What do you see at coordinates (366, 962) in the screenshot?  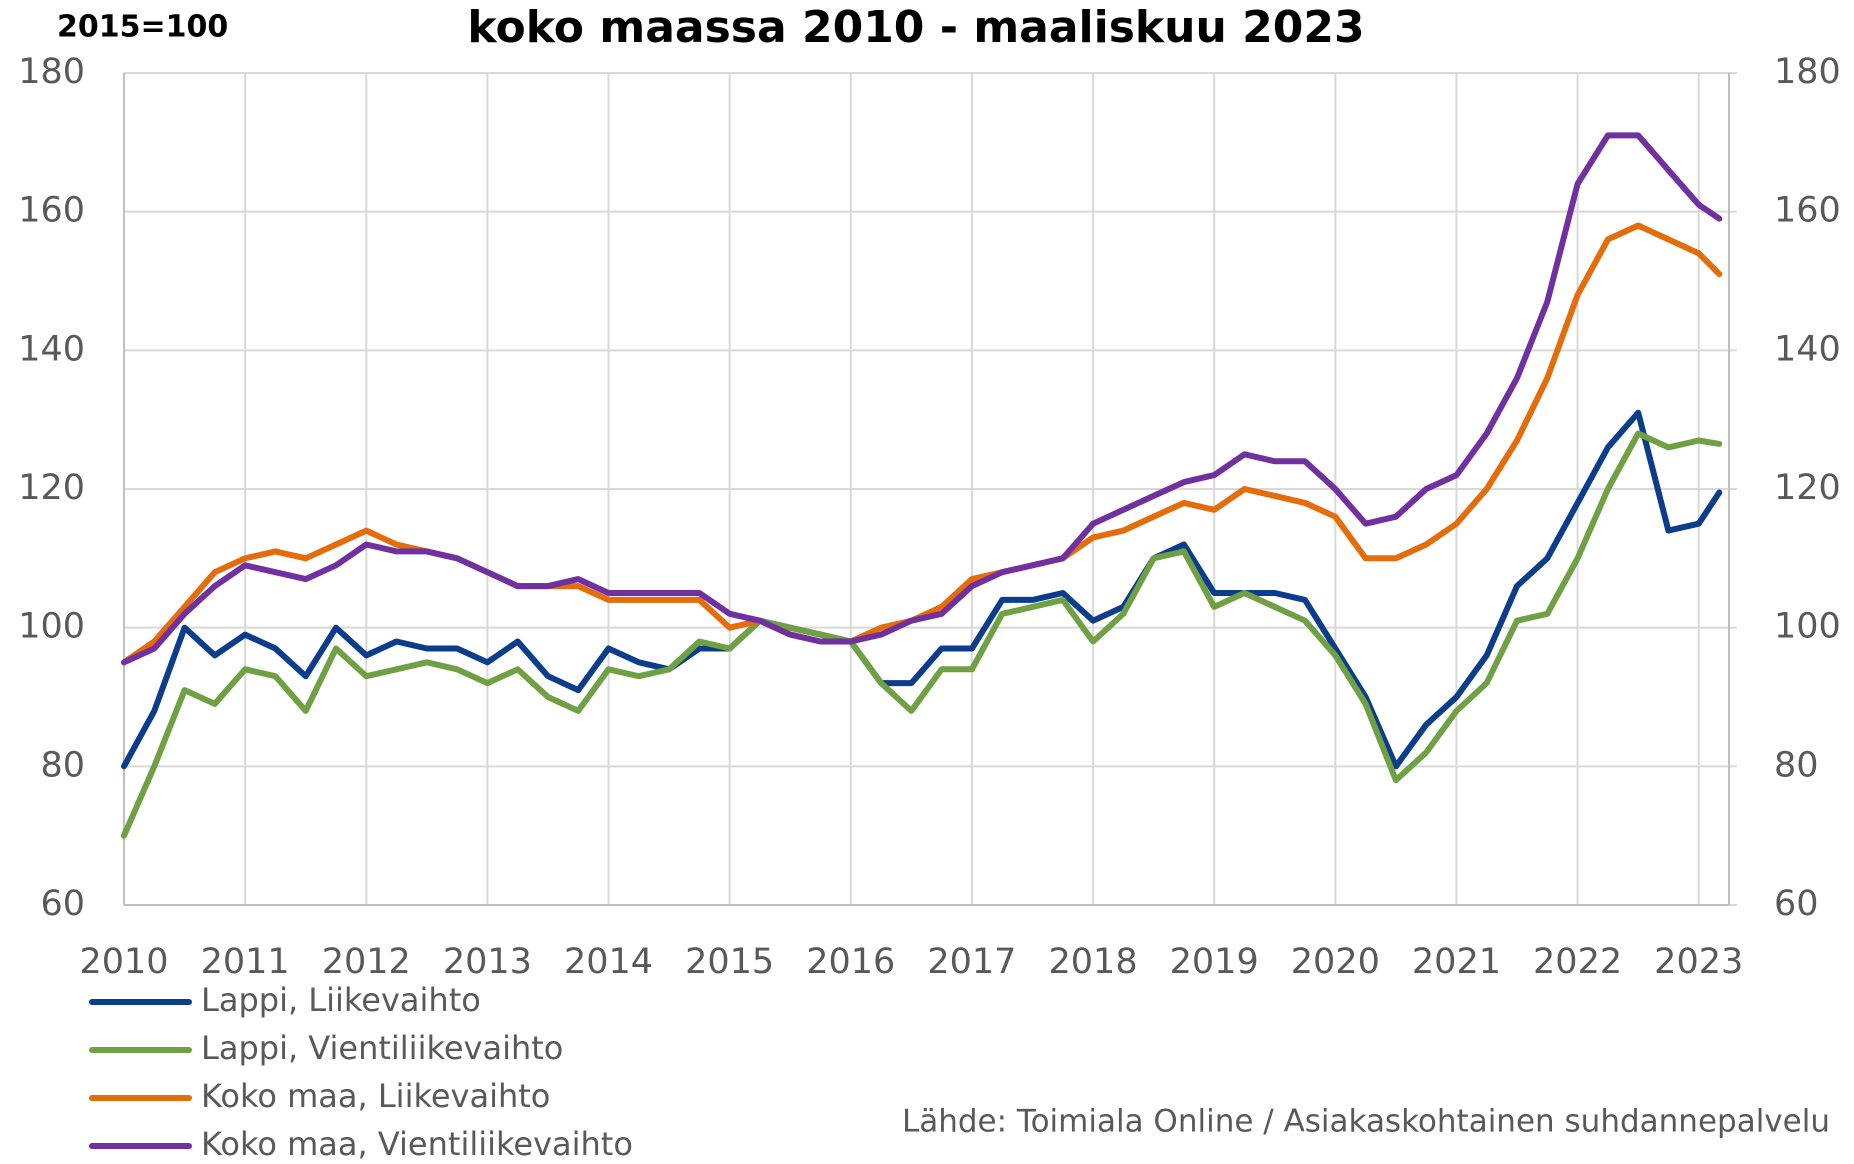 I see `x-tick-label: 2012` at bounding box center [366, 962].